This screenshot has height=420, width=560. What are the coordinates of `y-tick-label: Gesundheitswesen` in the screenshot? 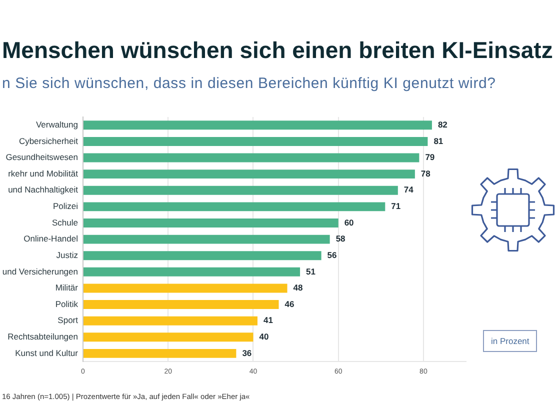 It's located at (42, 157).